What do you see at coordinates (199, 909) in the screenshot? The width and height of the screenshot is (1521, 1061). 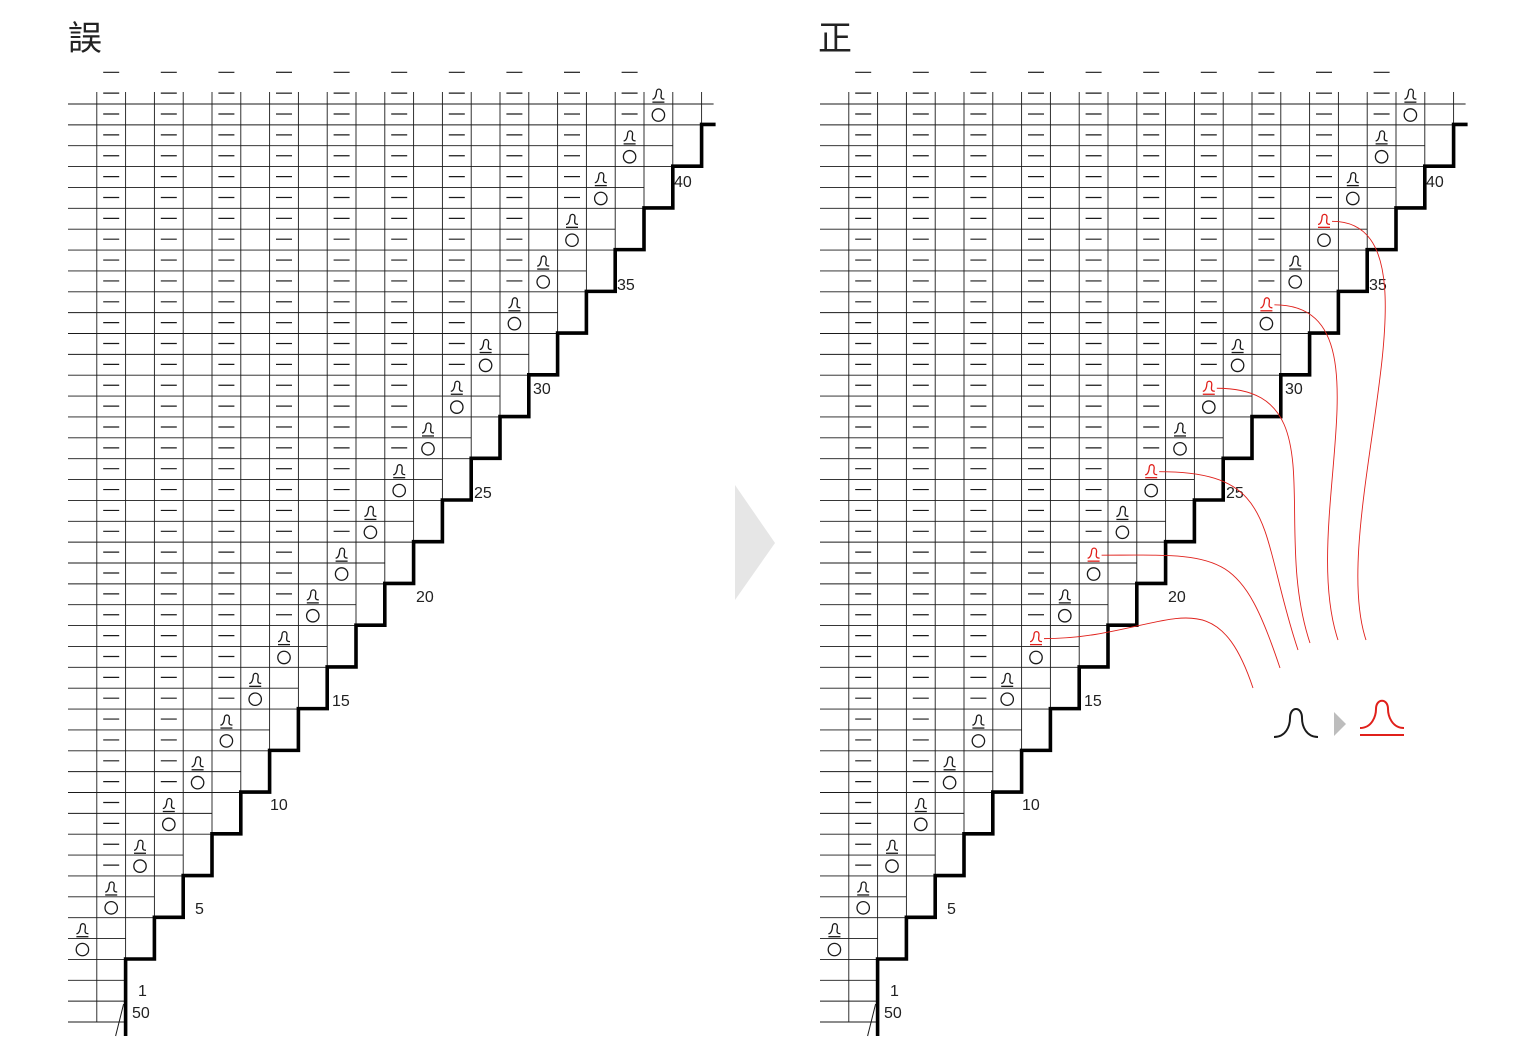 I see `row-number: 5` at bounding box center [199, 909].